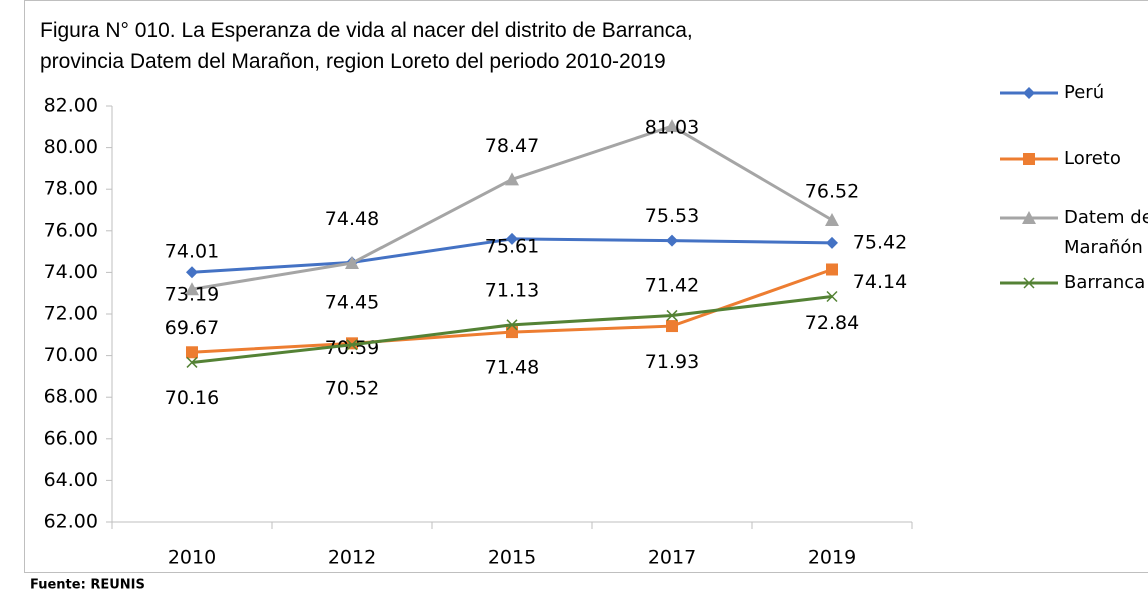 The image size is (1148, 595). What do you see at coordinates (352, 388) in the screenshot?
I see `data-label: 70.52` at bounding box center [352, 388].